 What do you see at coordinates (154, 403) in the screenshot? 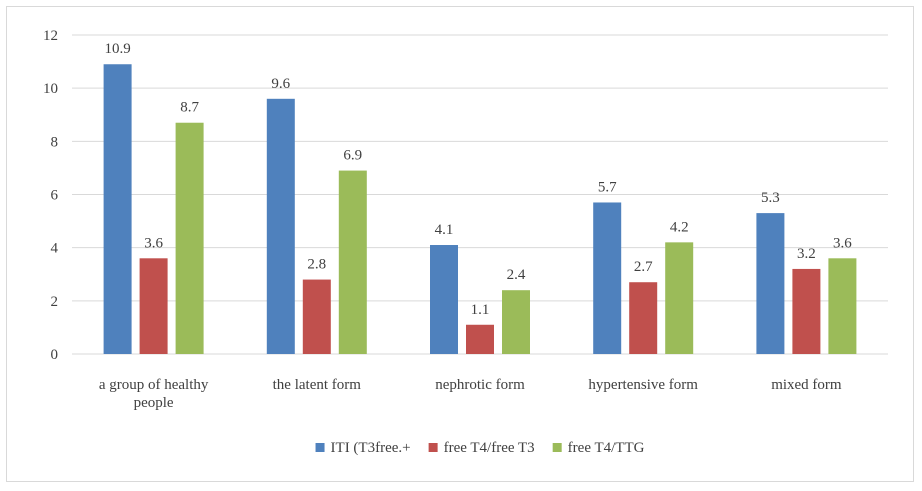
I see `x-category-label: people` at bounding box center [154, 403].